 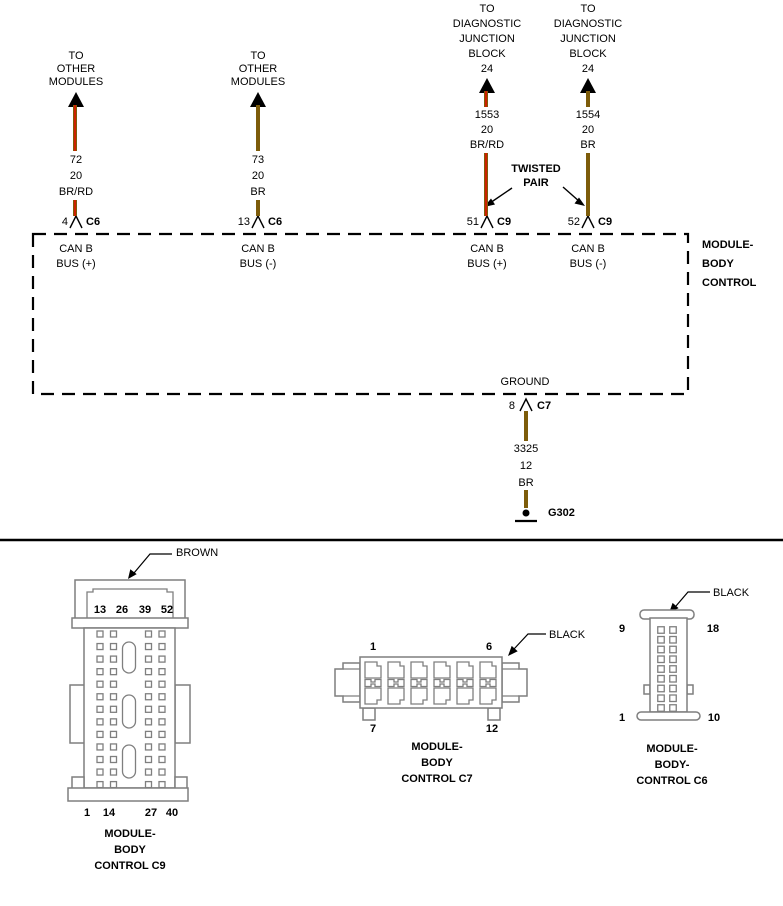 I want to click on ground-pin: 8, so click(x=511, y=406).